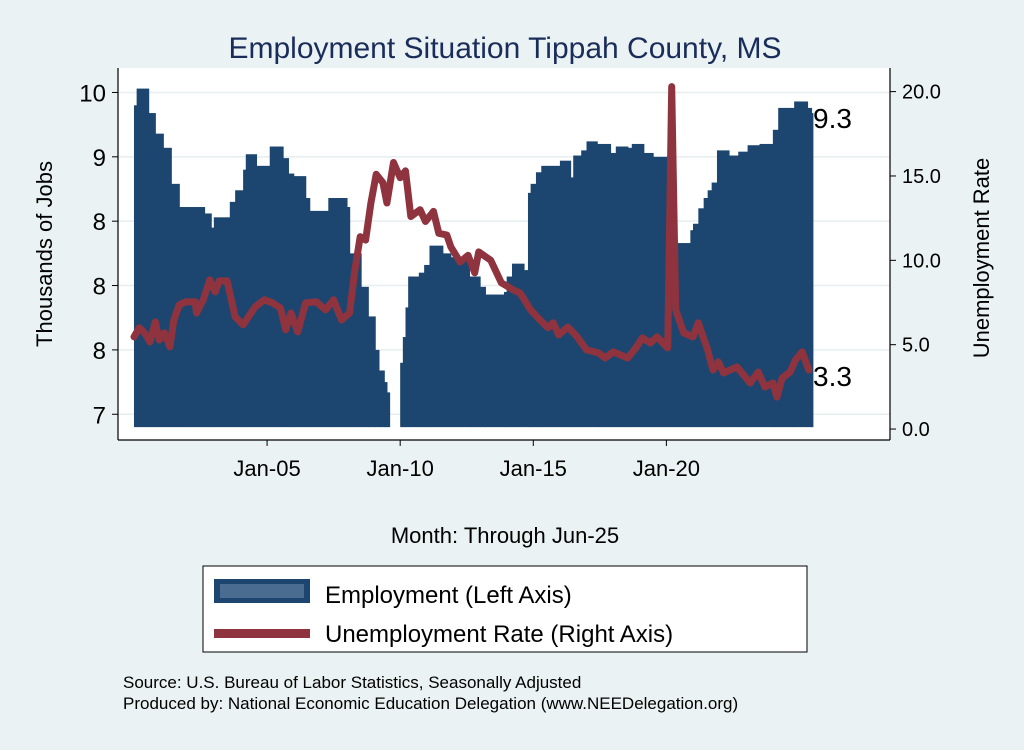 This screenshot has height=750, width=1024. What do you see at coordinates (262, 591) in the screenshot?
I see `legend-employment-swatch-inner` at bounding box center [262, 591].